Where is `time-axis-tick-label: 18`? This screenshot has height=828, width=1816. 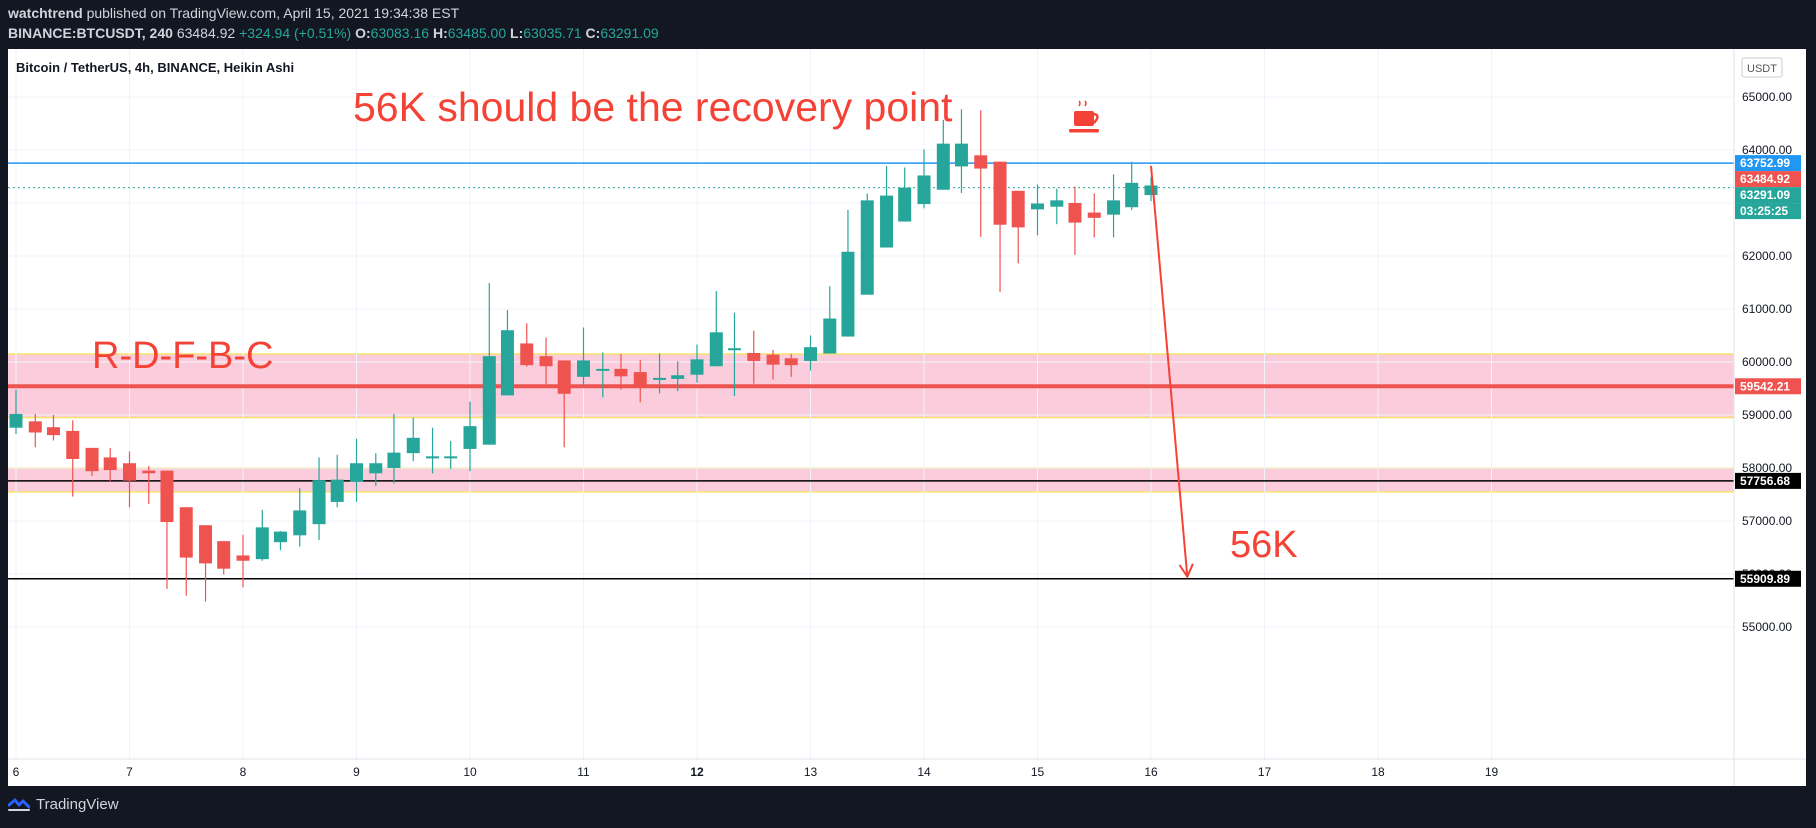
time-axis-tick-label: 18 is located at coordinates (1378, 772).